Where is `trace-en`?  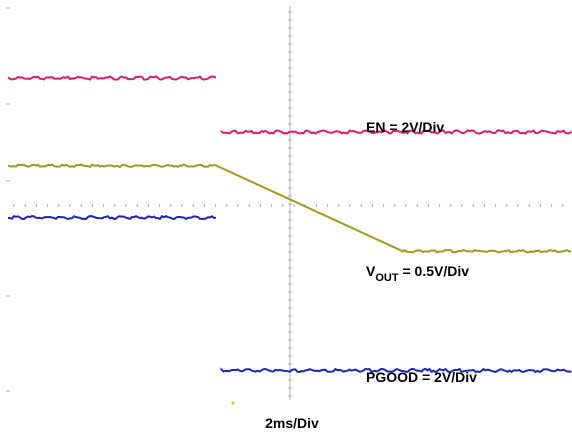
trace-en is located at coordinates (289, 105).